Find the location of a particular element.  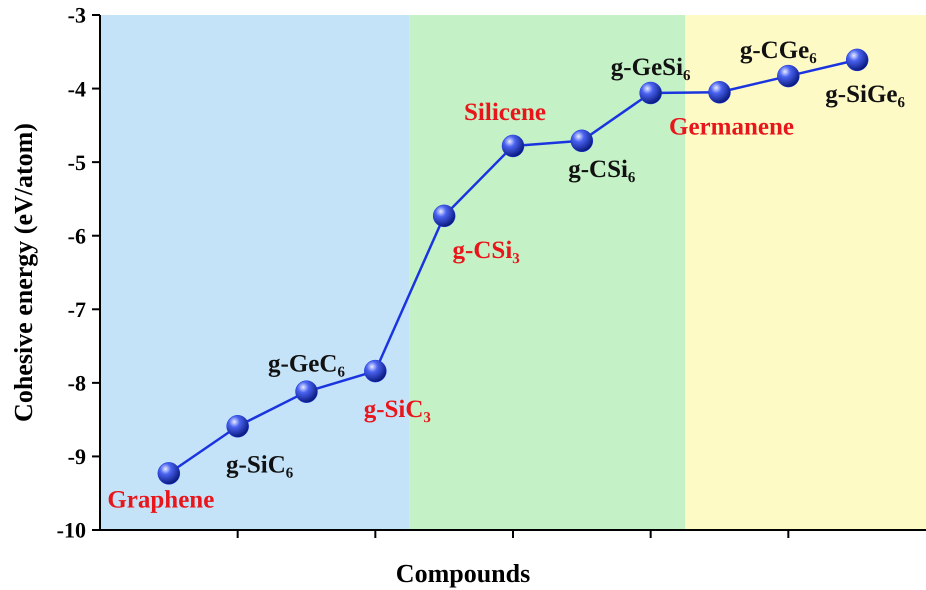

y-tick-label: -8 is located at coordinates (77, 383).